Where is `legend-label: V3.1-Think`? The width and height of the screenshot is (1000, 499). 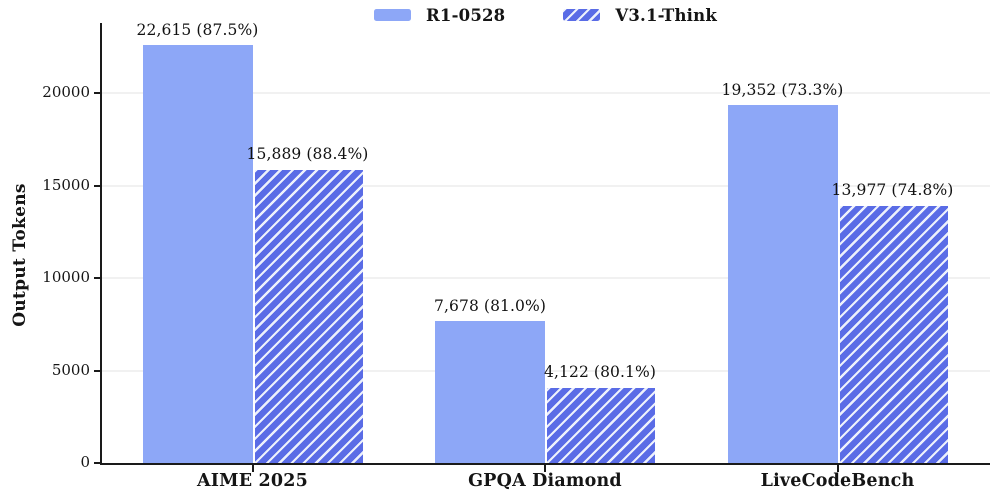 legend-label: V3.1-Think is located at coordinates (666, 15).